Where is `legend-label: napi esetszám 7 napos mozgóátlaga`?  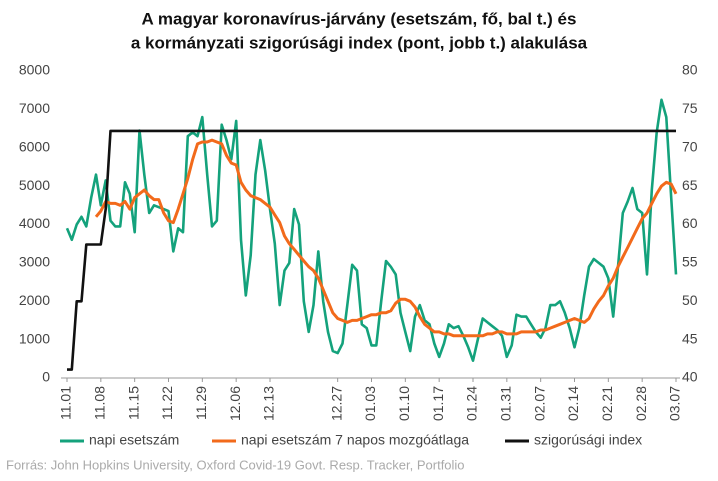 legend-label: napi esetszám 7 napos mozgóátlaga is located at coordinates (355, 440).